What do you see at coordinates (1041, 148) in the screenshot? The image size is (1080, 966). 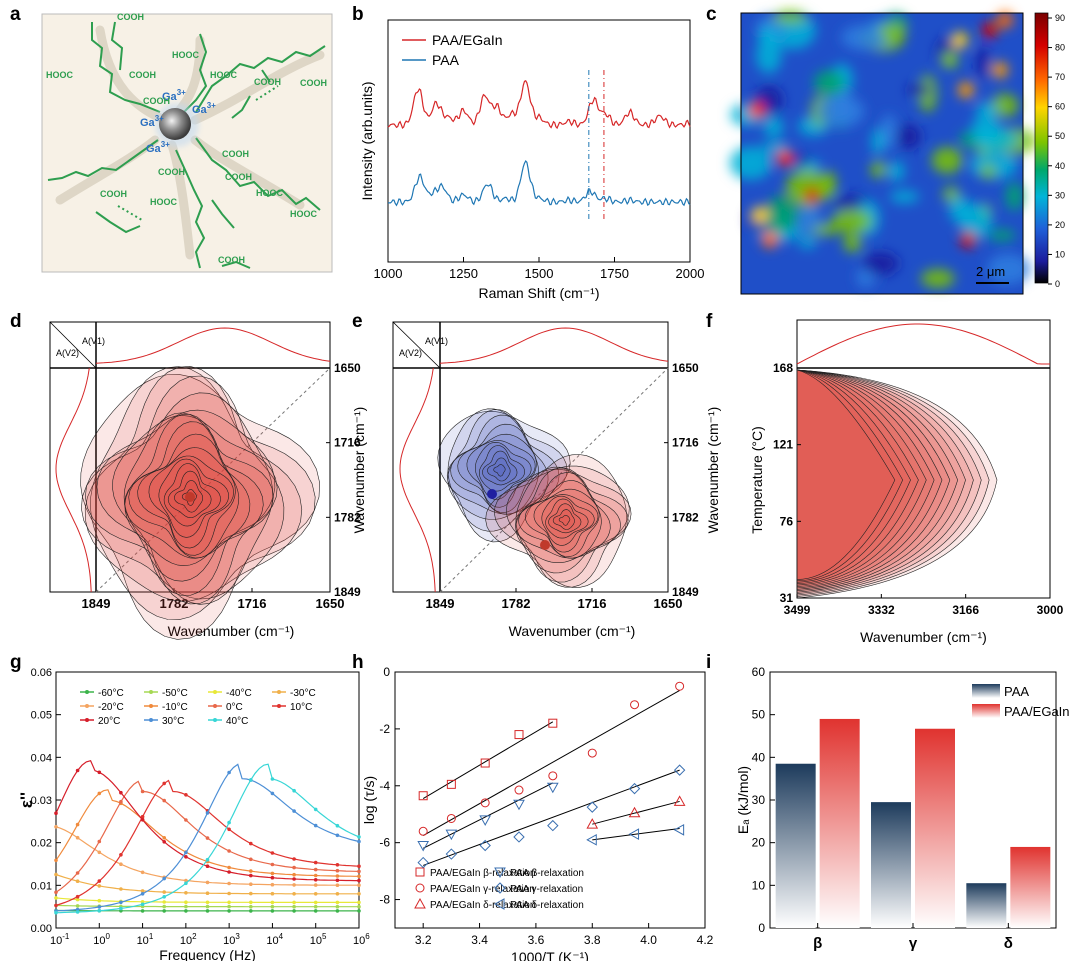 I see `colorbar` at bounding box center [1041, 148].